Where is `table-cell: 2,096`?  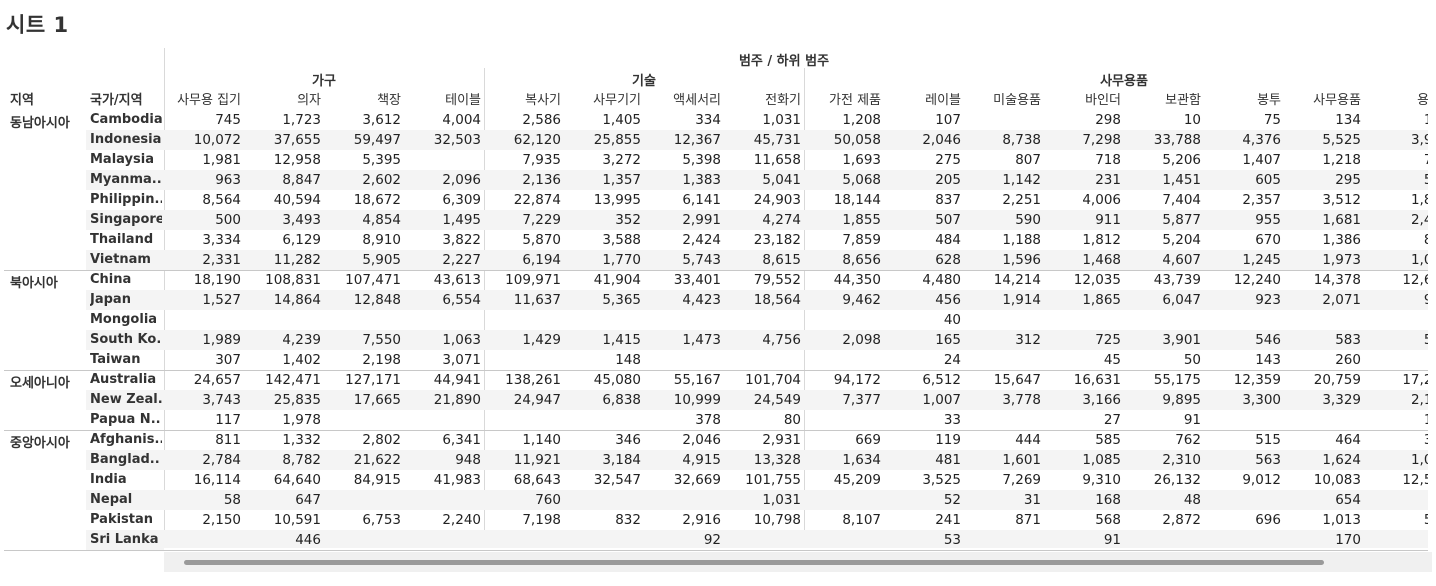 table-cell: 2,096 is located at coordinates (461, 180).